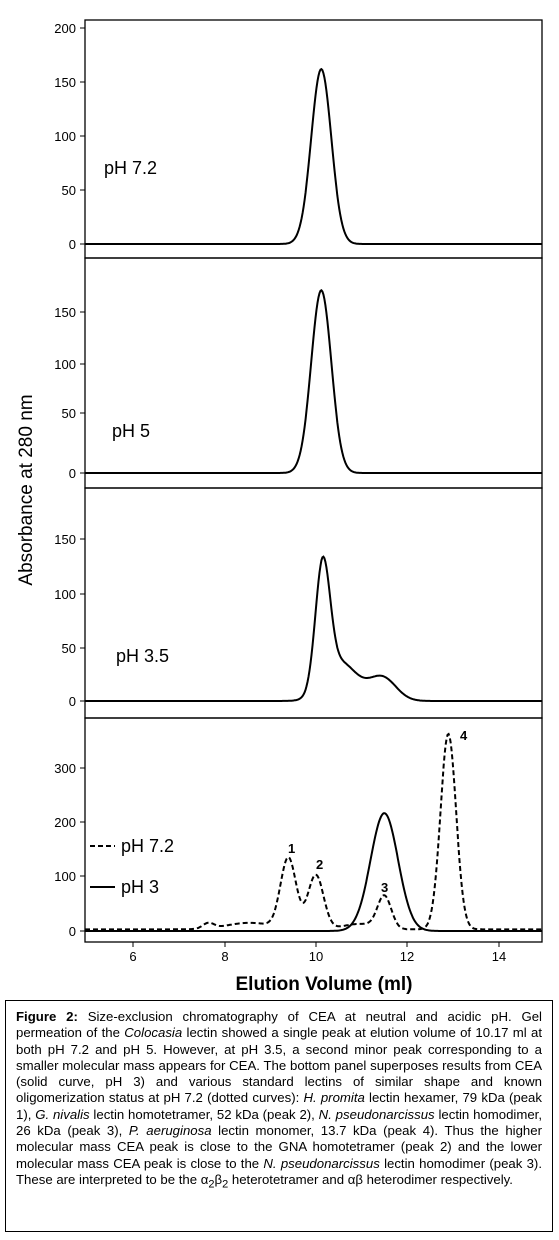 The width and height of the screenshot is (559, 1240). I want to click on y-ticks: 0 50 100 150 200, so click(69, 136).